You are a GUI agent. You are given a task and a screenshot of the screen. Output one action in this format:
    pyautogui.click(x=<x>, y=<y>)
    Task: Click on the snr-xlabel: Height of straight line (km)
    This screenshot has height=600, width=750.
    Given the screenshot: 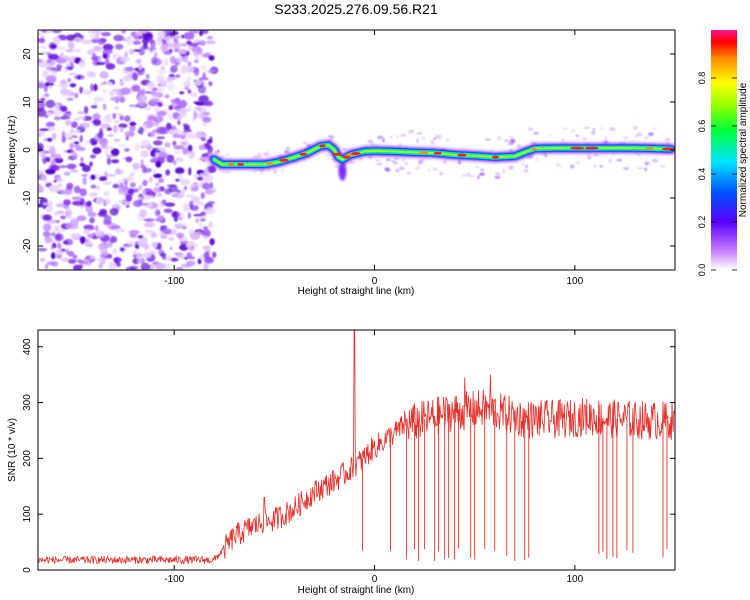 What is the action you would take?
    pyautogui.click(x=356, y=590)
    